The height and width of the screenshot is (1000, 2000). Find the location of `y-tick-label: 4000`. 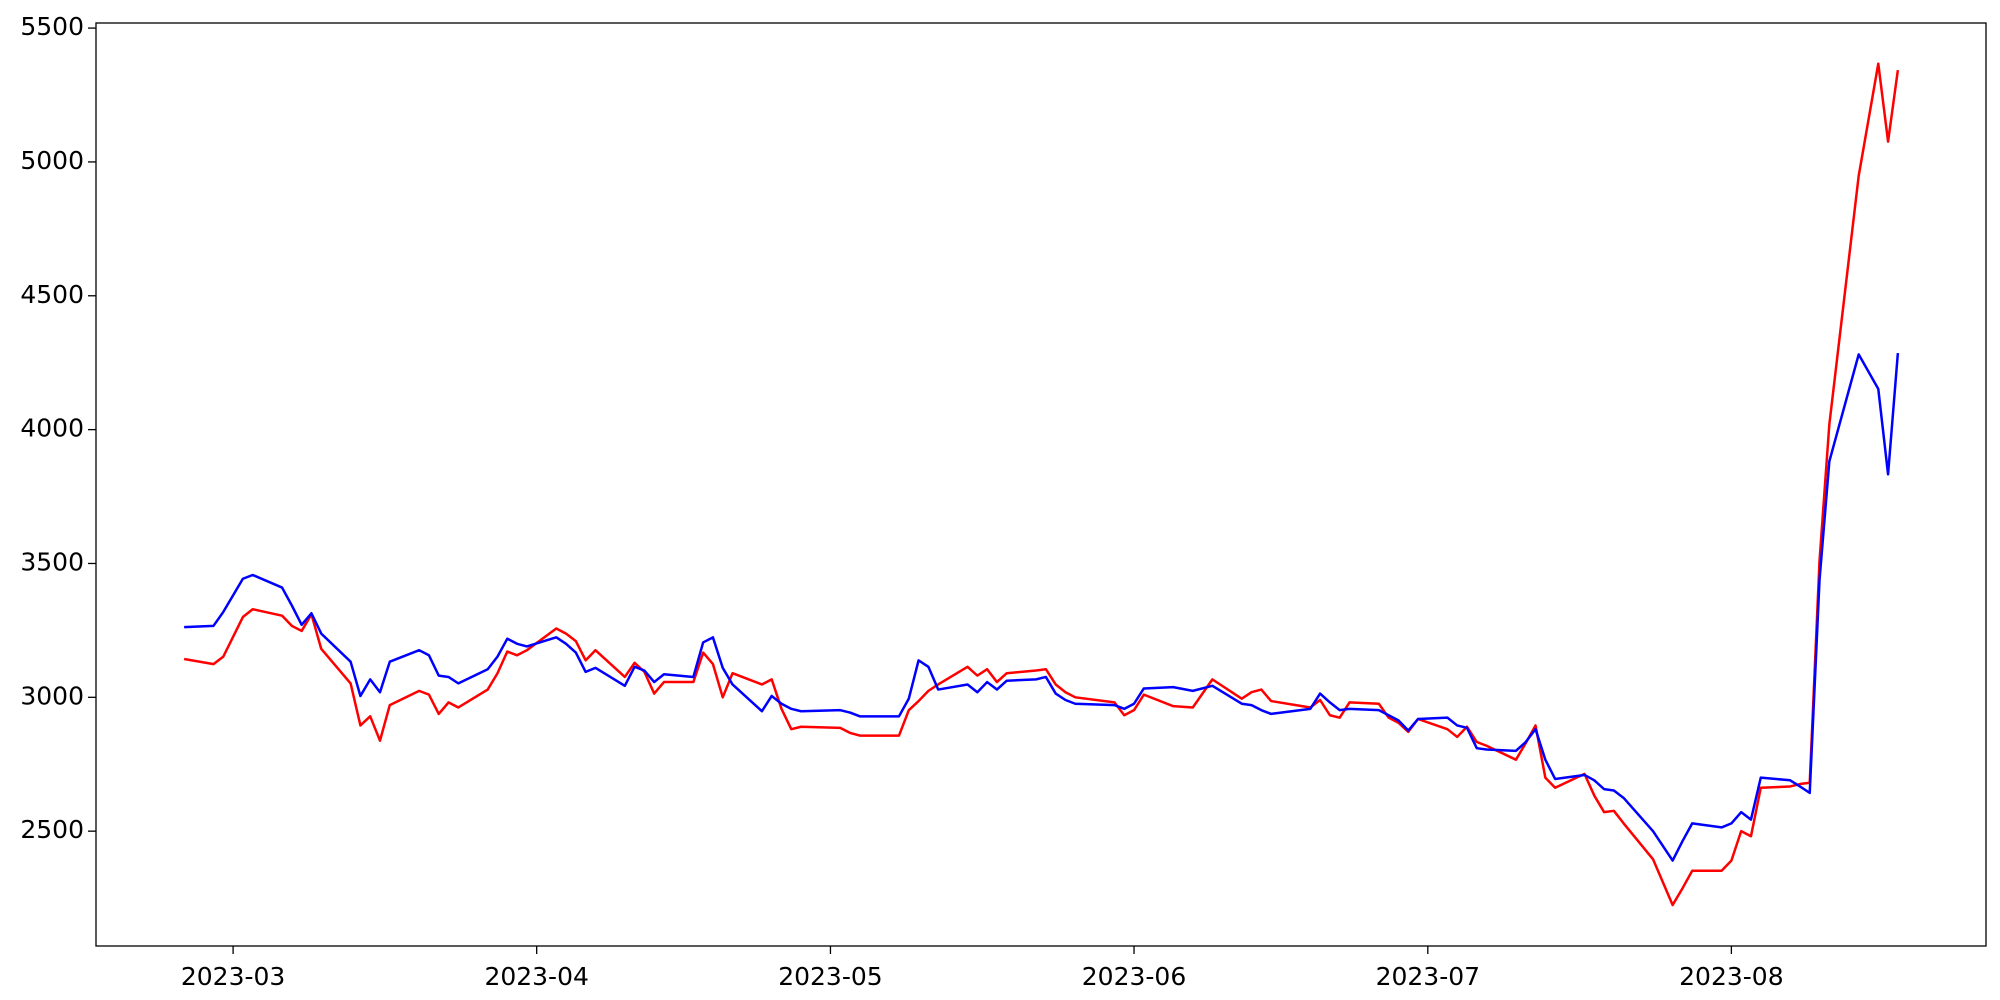

y-tick-label: 4000 is located at coordinates (52, 428).